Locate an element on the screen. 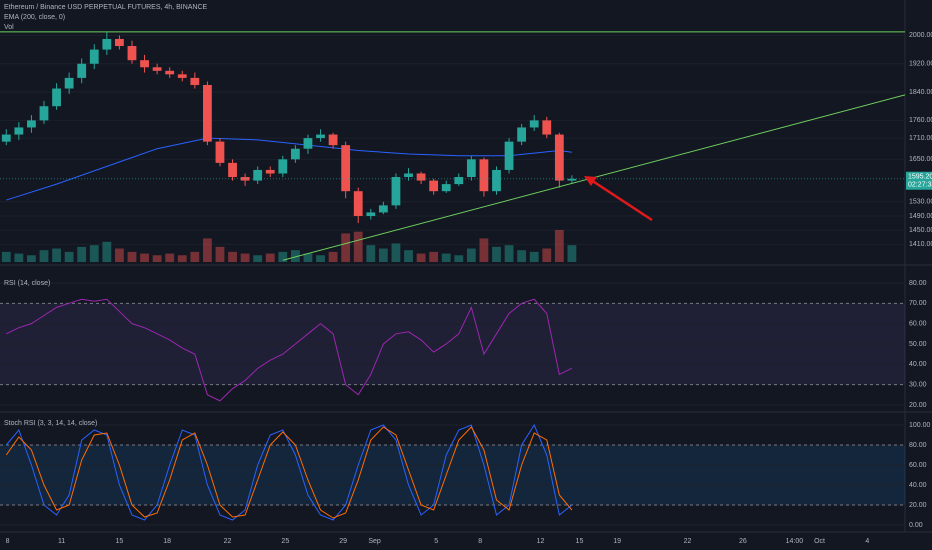  y-tick-label: 30.00 is located at coordinates (918, 384).